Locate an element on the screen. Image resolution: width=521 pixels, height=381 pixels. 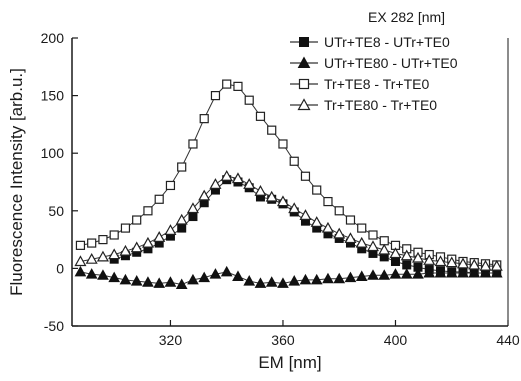
x-tick-label: 360 is located at coordinates (283, 340).